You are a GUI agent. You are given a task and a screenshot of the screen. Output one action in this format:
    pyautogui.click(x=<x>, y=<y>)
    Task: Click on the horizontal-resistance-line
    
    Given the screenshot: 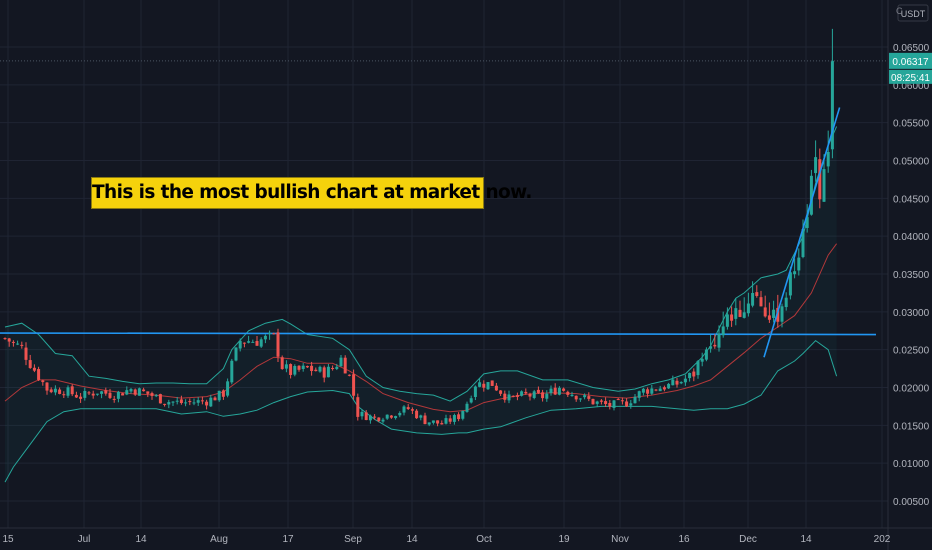 What is the action you would take?
    pyautogui.click(x=438, y=334)
    